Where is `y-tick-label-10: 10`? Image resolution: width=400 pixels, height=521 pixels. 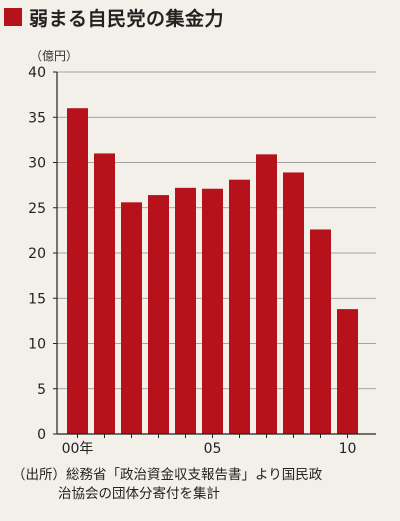
y-tick-label-10: 10 is located at coordinates (37, 345).